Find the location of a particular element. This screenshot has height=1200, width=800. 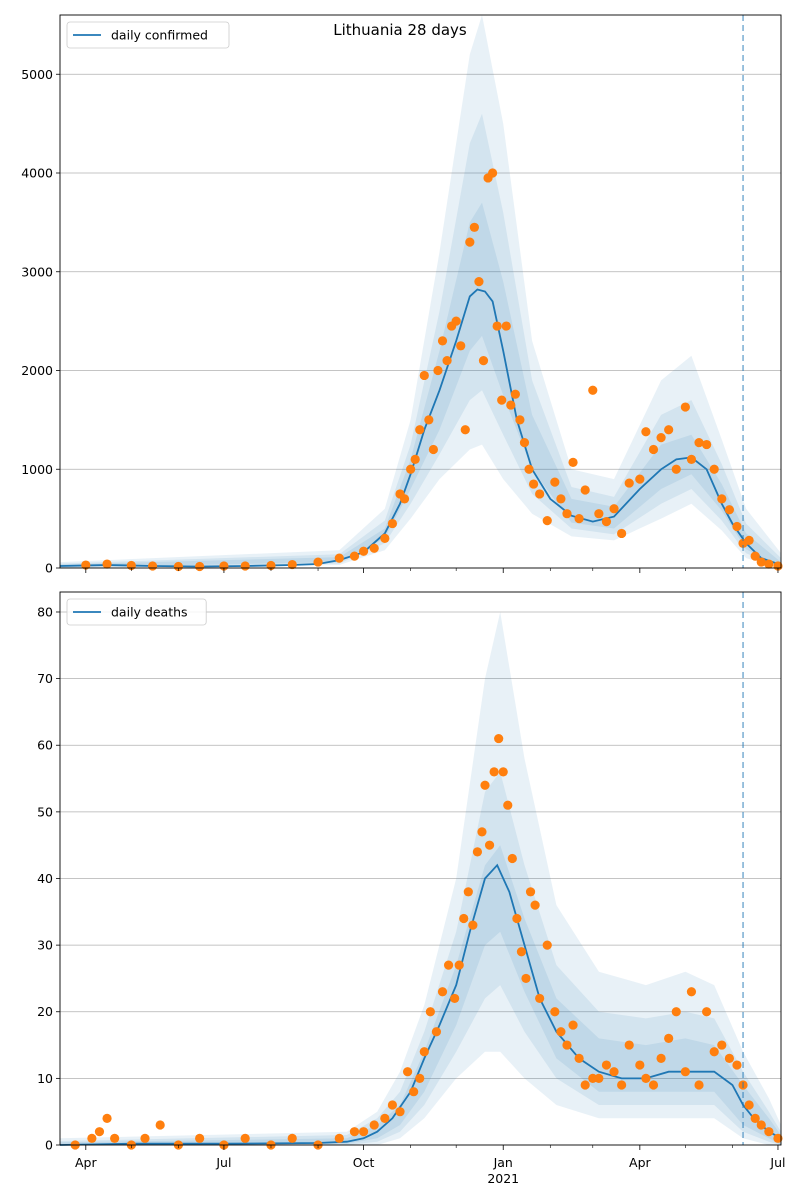

x-year-label: 2021 is located at coordinates (503, 1178).